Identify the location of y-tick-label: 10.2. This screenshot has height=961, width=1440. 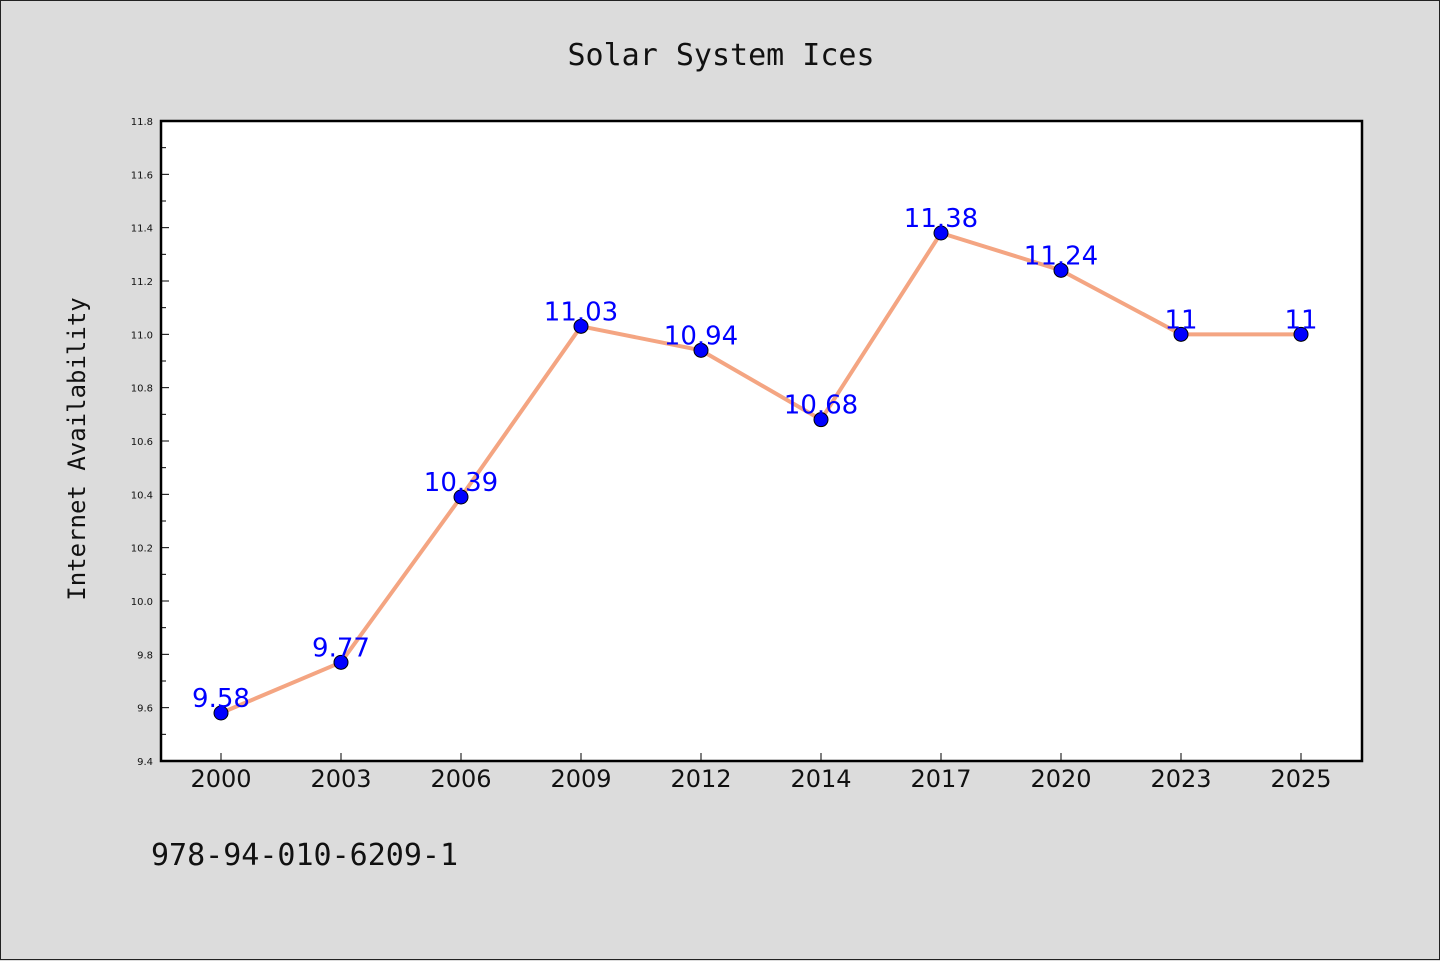
(142, 549).